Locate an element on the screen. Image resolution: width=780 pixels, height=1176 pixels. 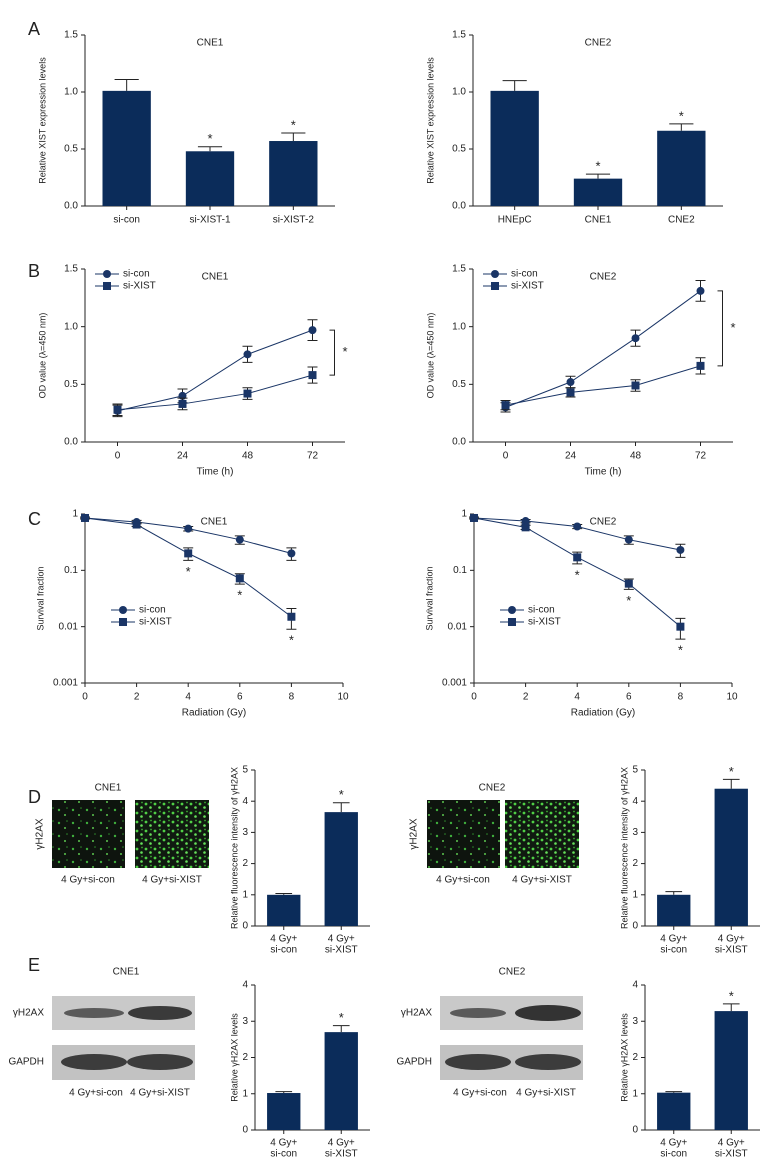
y-tick-label: 0.0 is located at coordinates (459, 206).